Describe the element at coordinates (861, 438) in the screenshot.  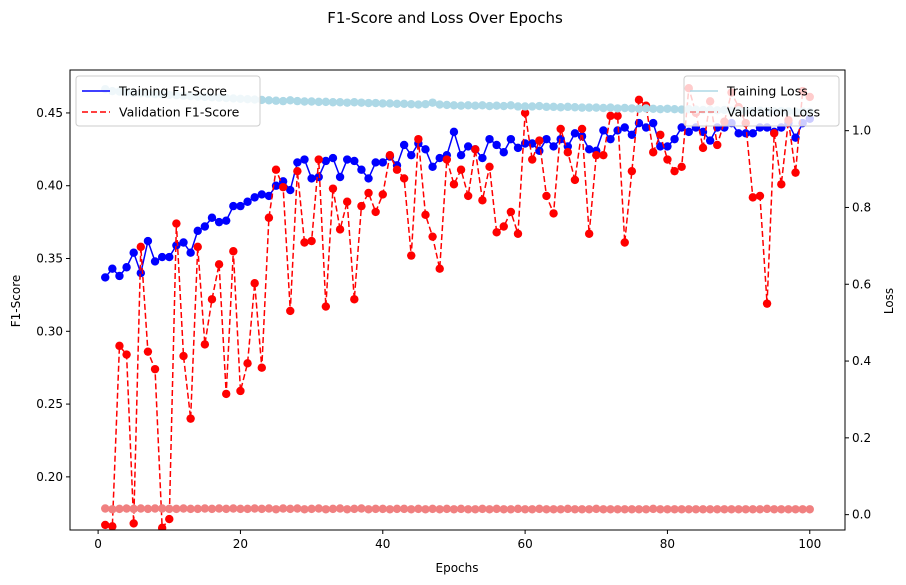
I see `right-y-tick-label: 0.2` at that location.